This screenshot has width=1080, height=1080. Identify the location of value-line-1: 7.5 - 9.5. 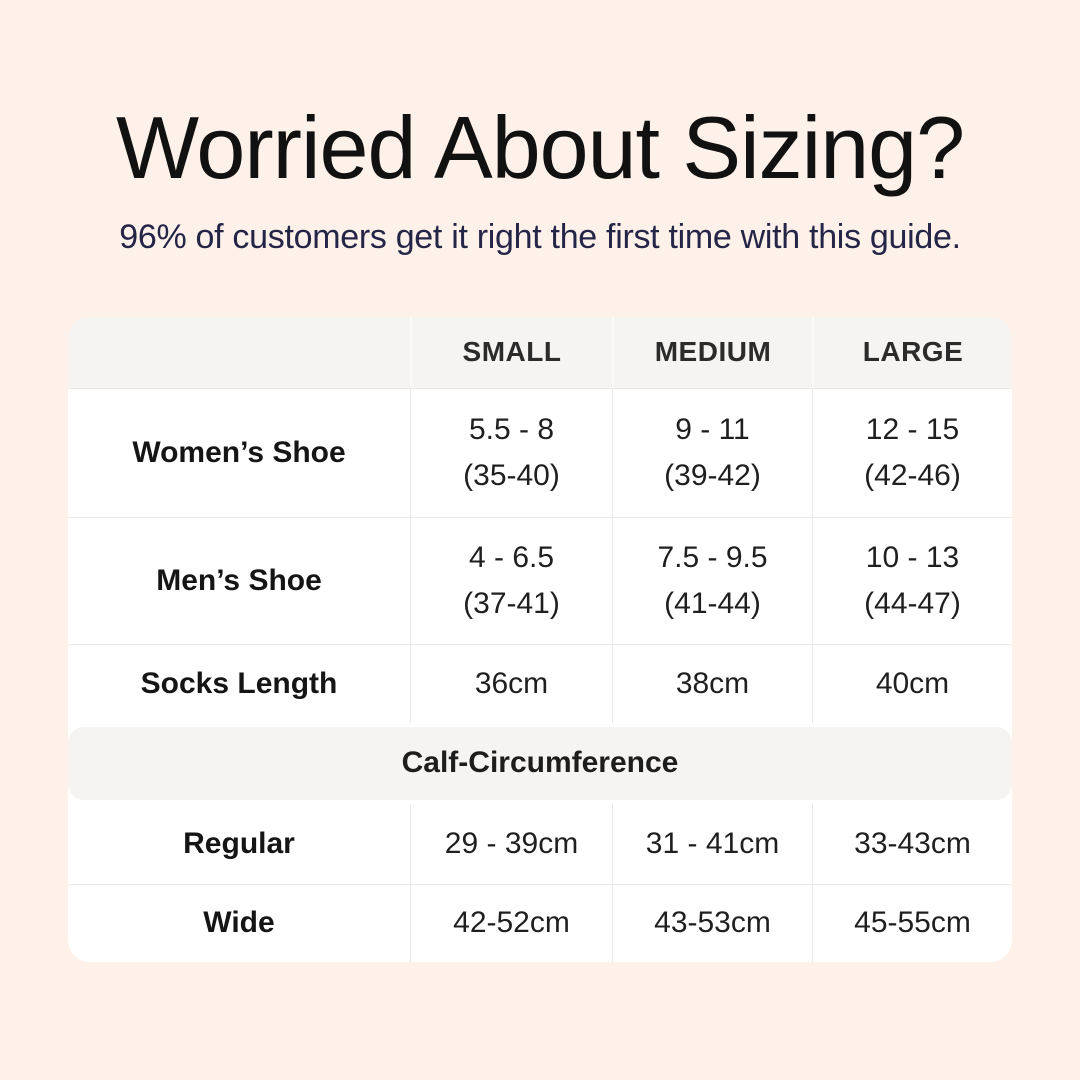
(712, 557).